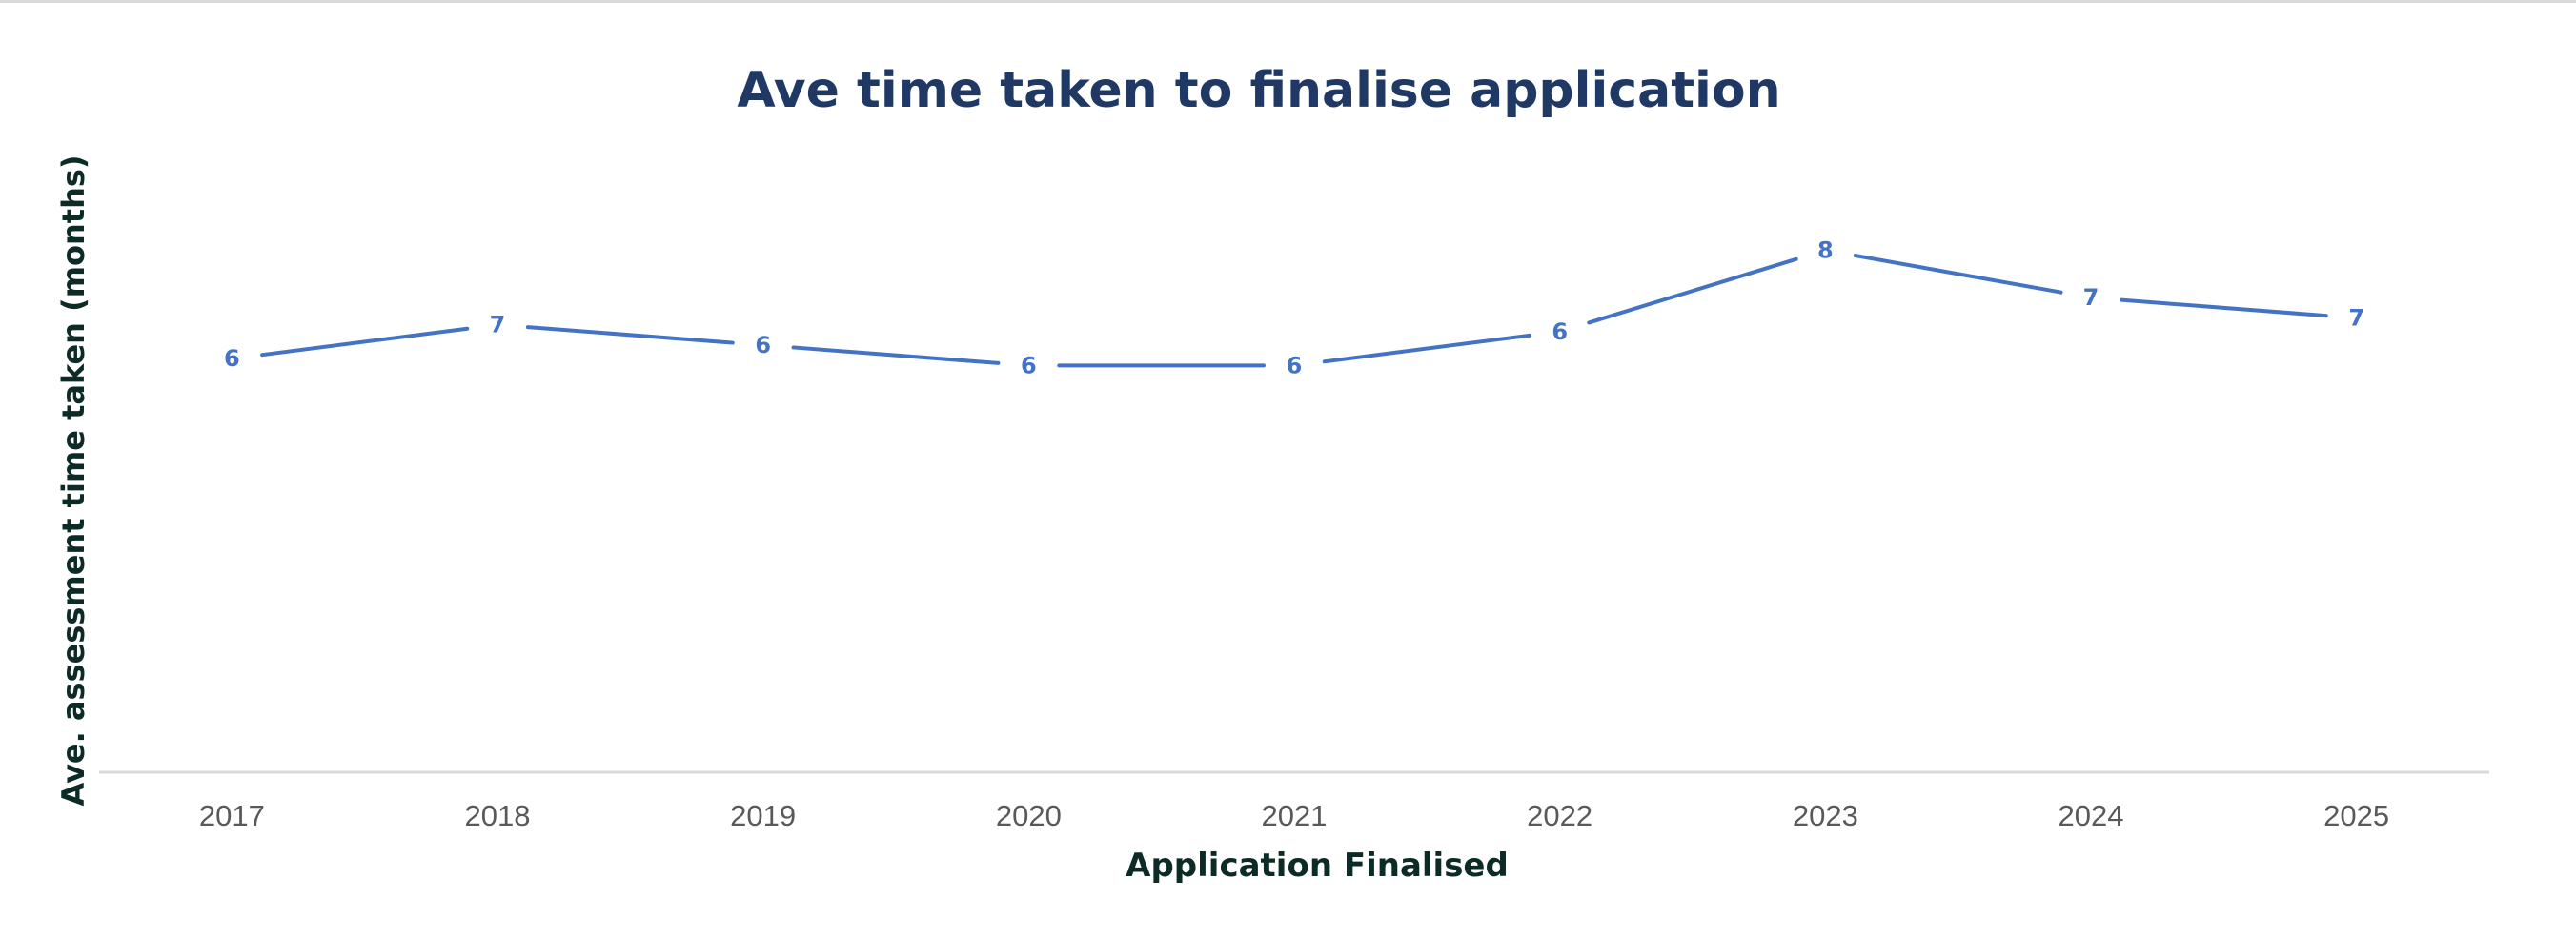 This screenshot has height=942, width=2576. I want to click on x-tick-label: 2023, so click(1826, 815).